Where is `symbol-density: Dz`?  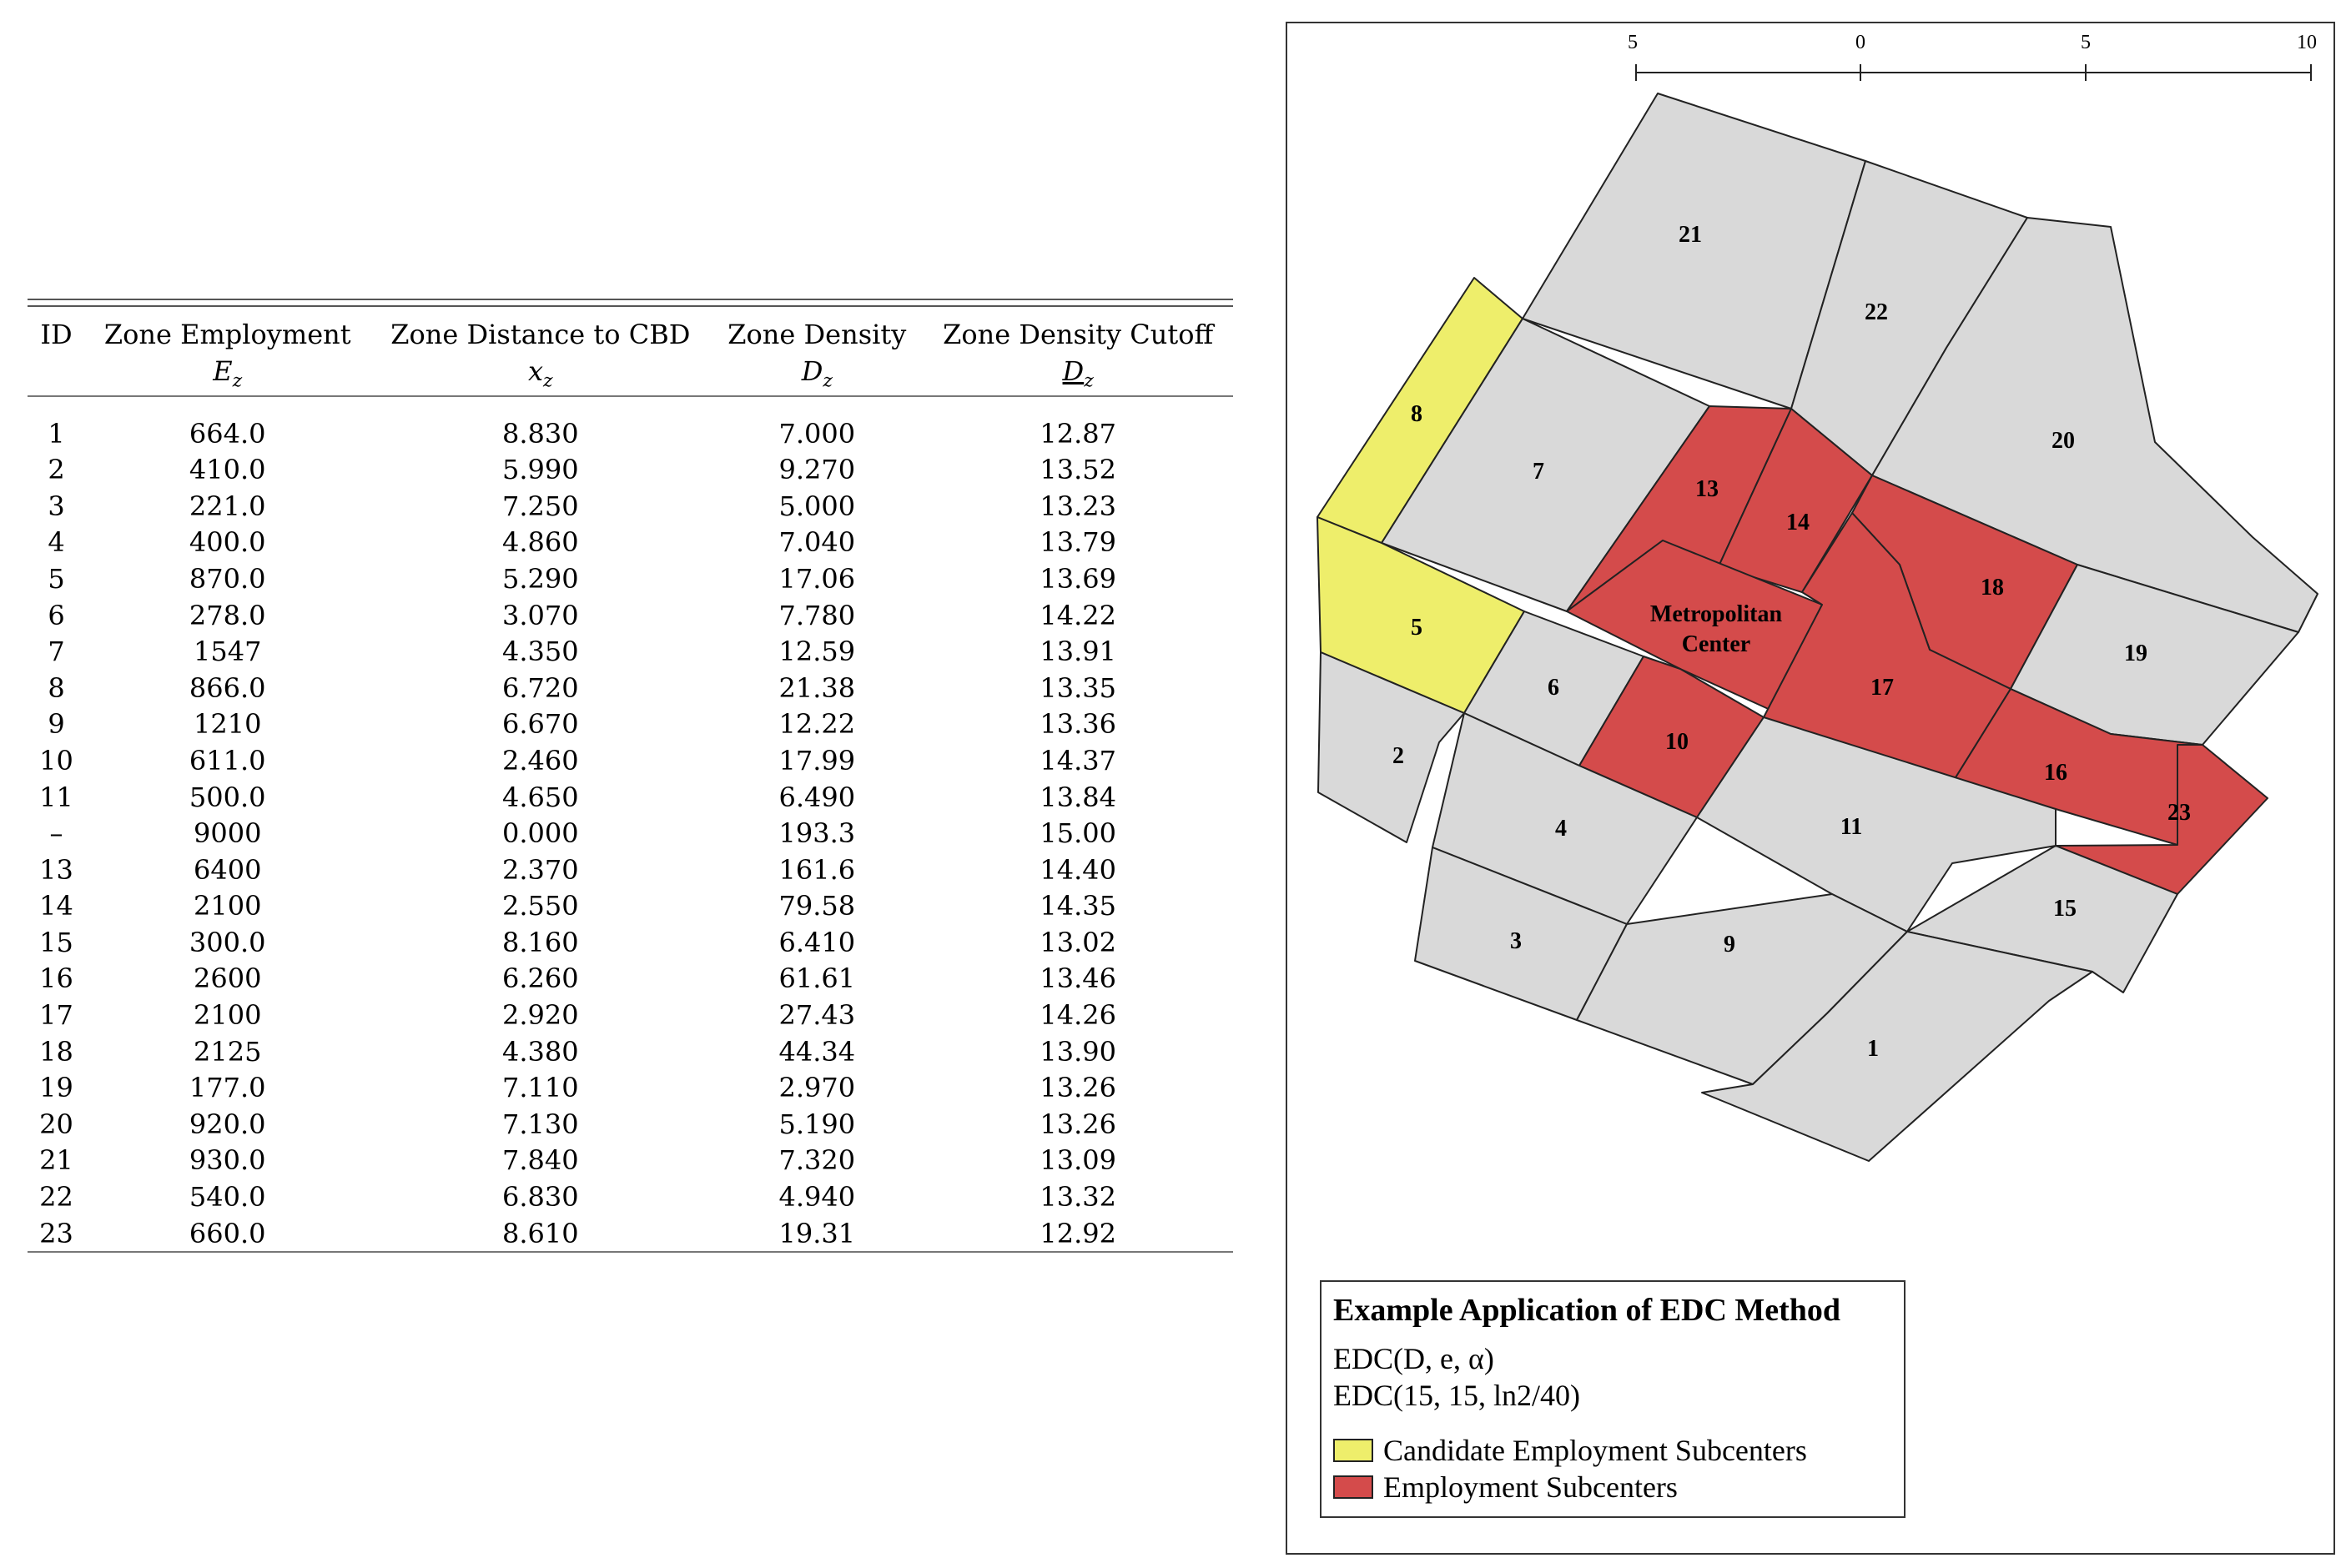
symbol-density: Dz is located at coordinates (817, 372).